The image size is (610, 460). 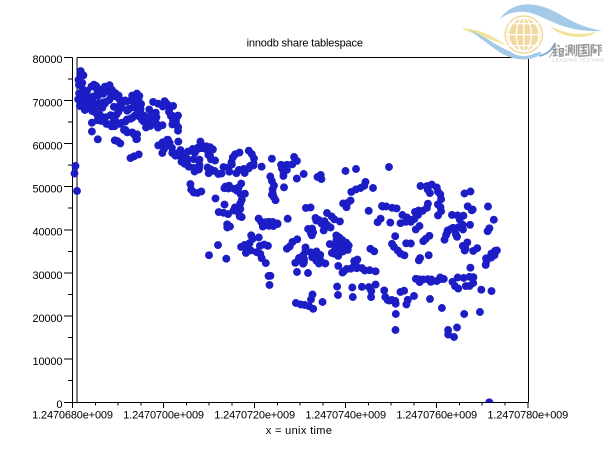 I want to click on svg-text: 0, so click(x=59, y=405).